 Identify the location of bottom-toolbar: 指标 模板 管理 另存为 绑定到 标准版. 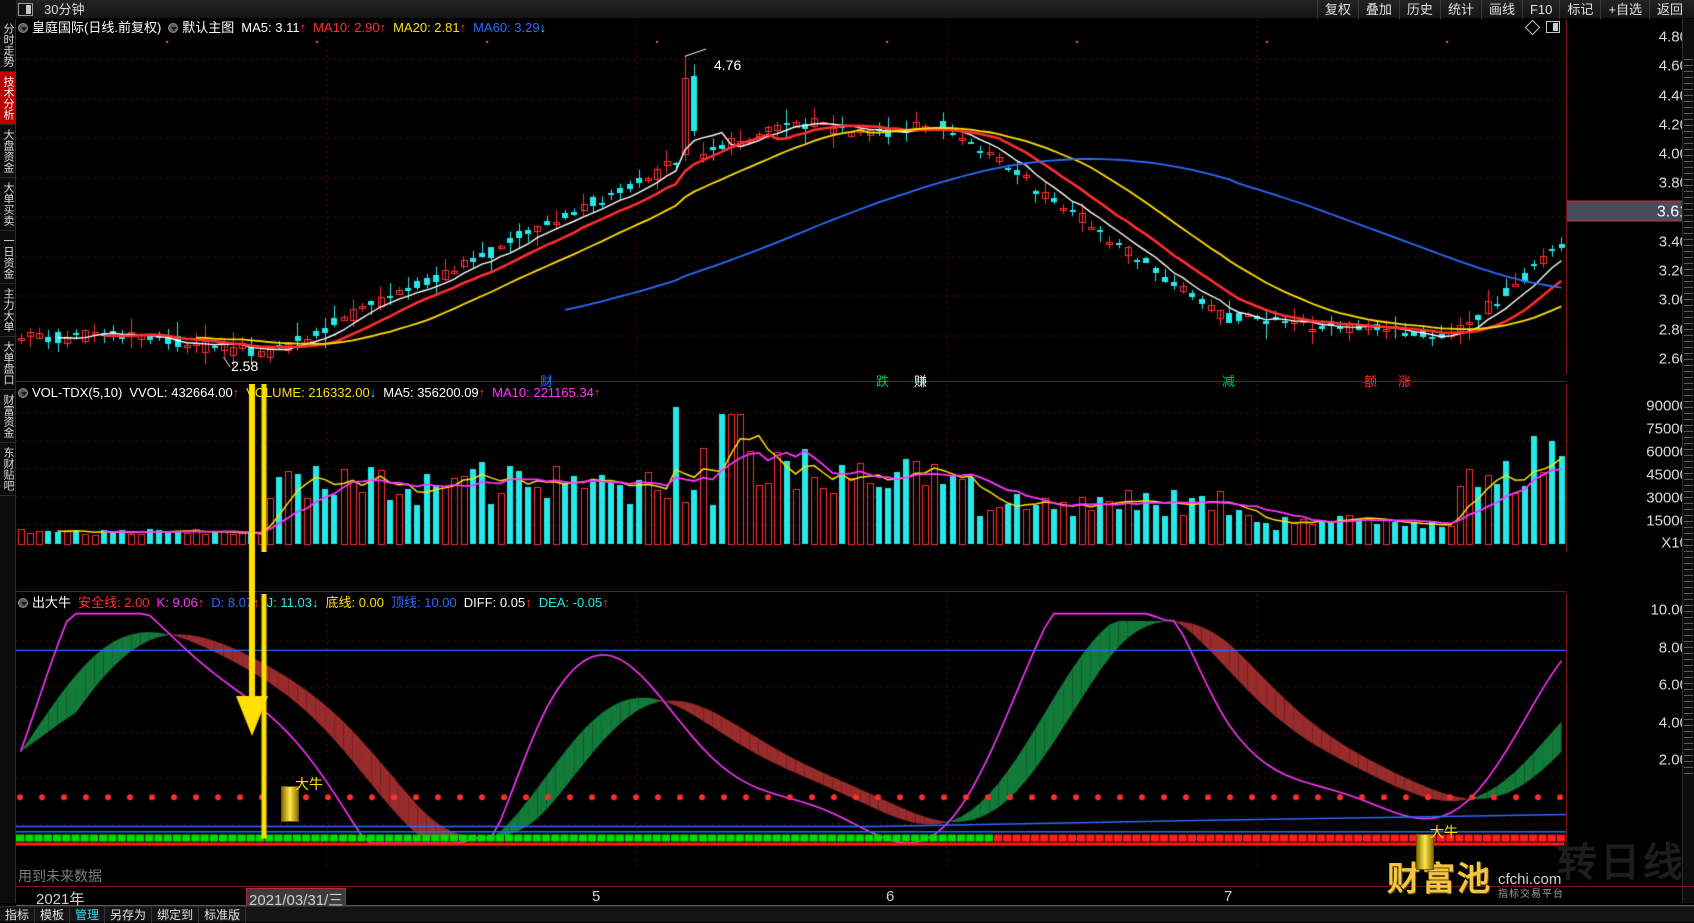
(847, 914).